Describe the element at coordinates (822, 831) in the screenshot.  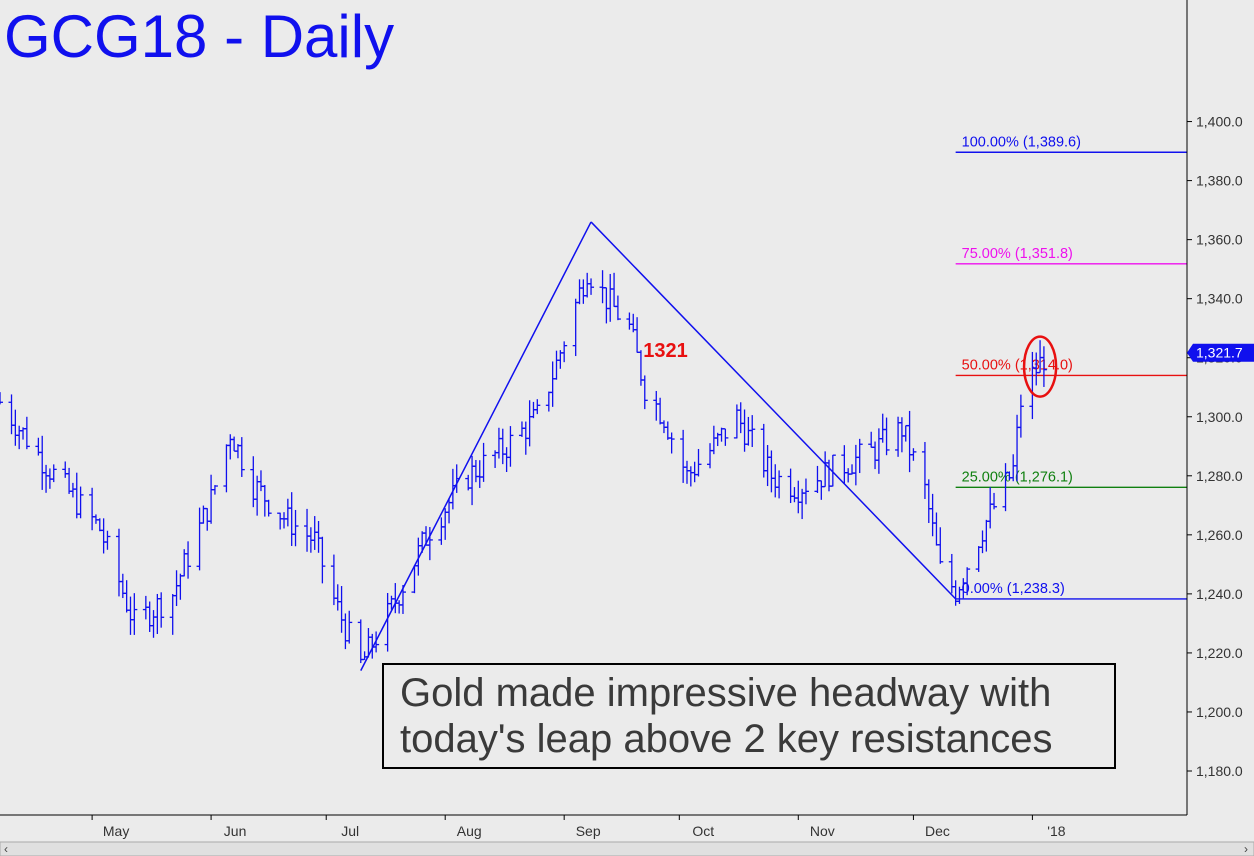
I see `x-tick-label: Nov` at that location.